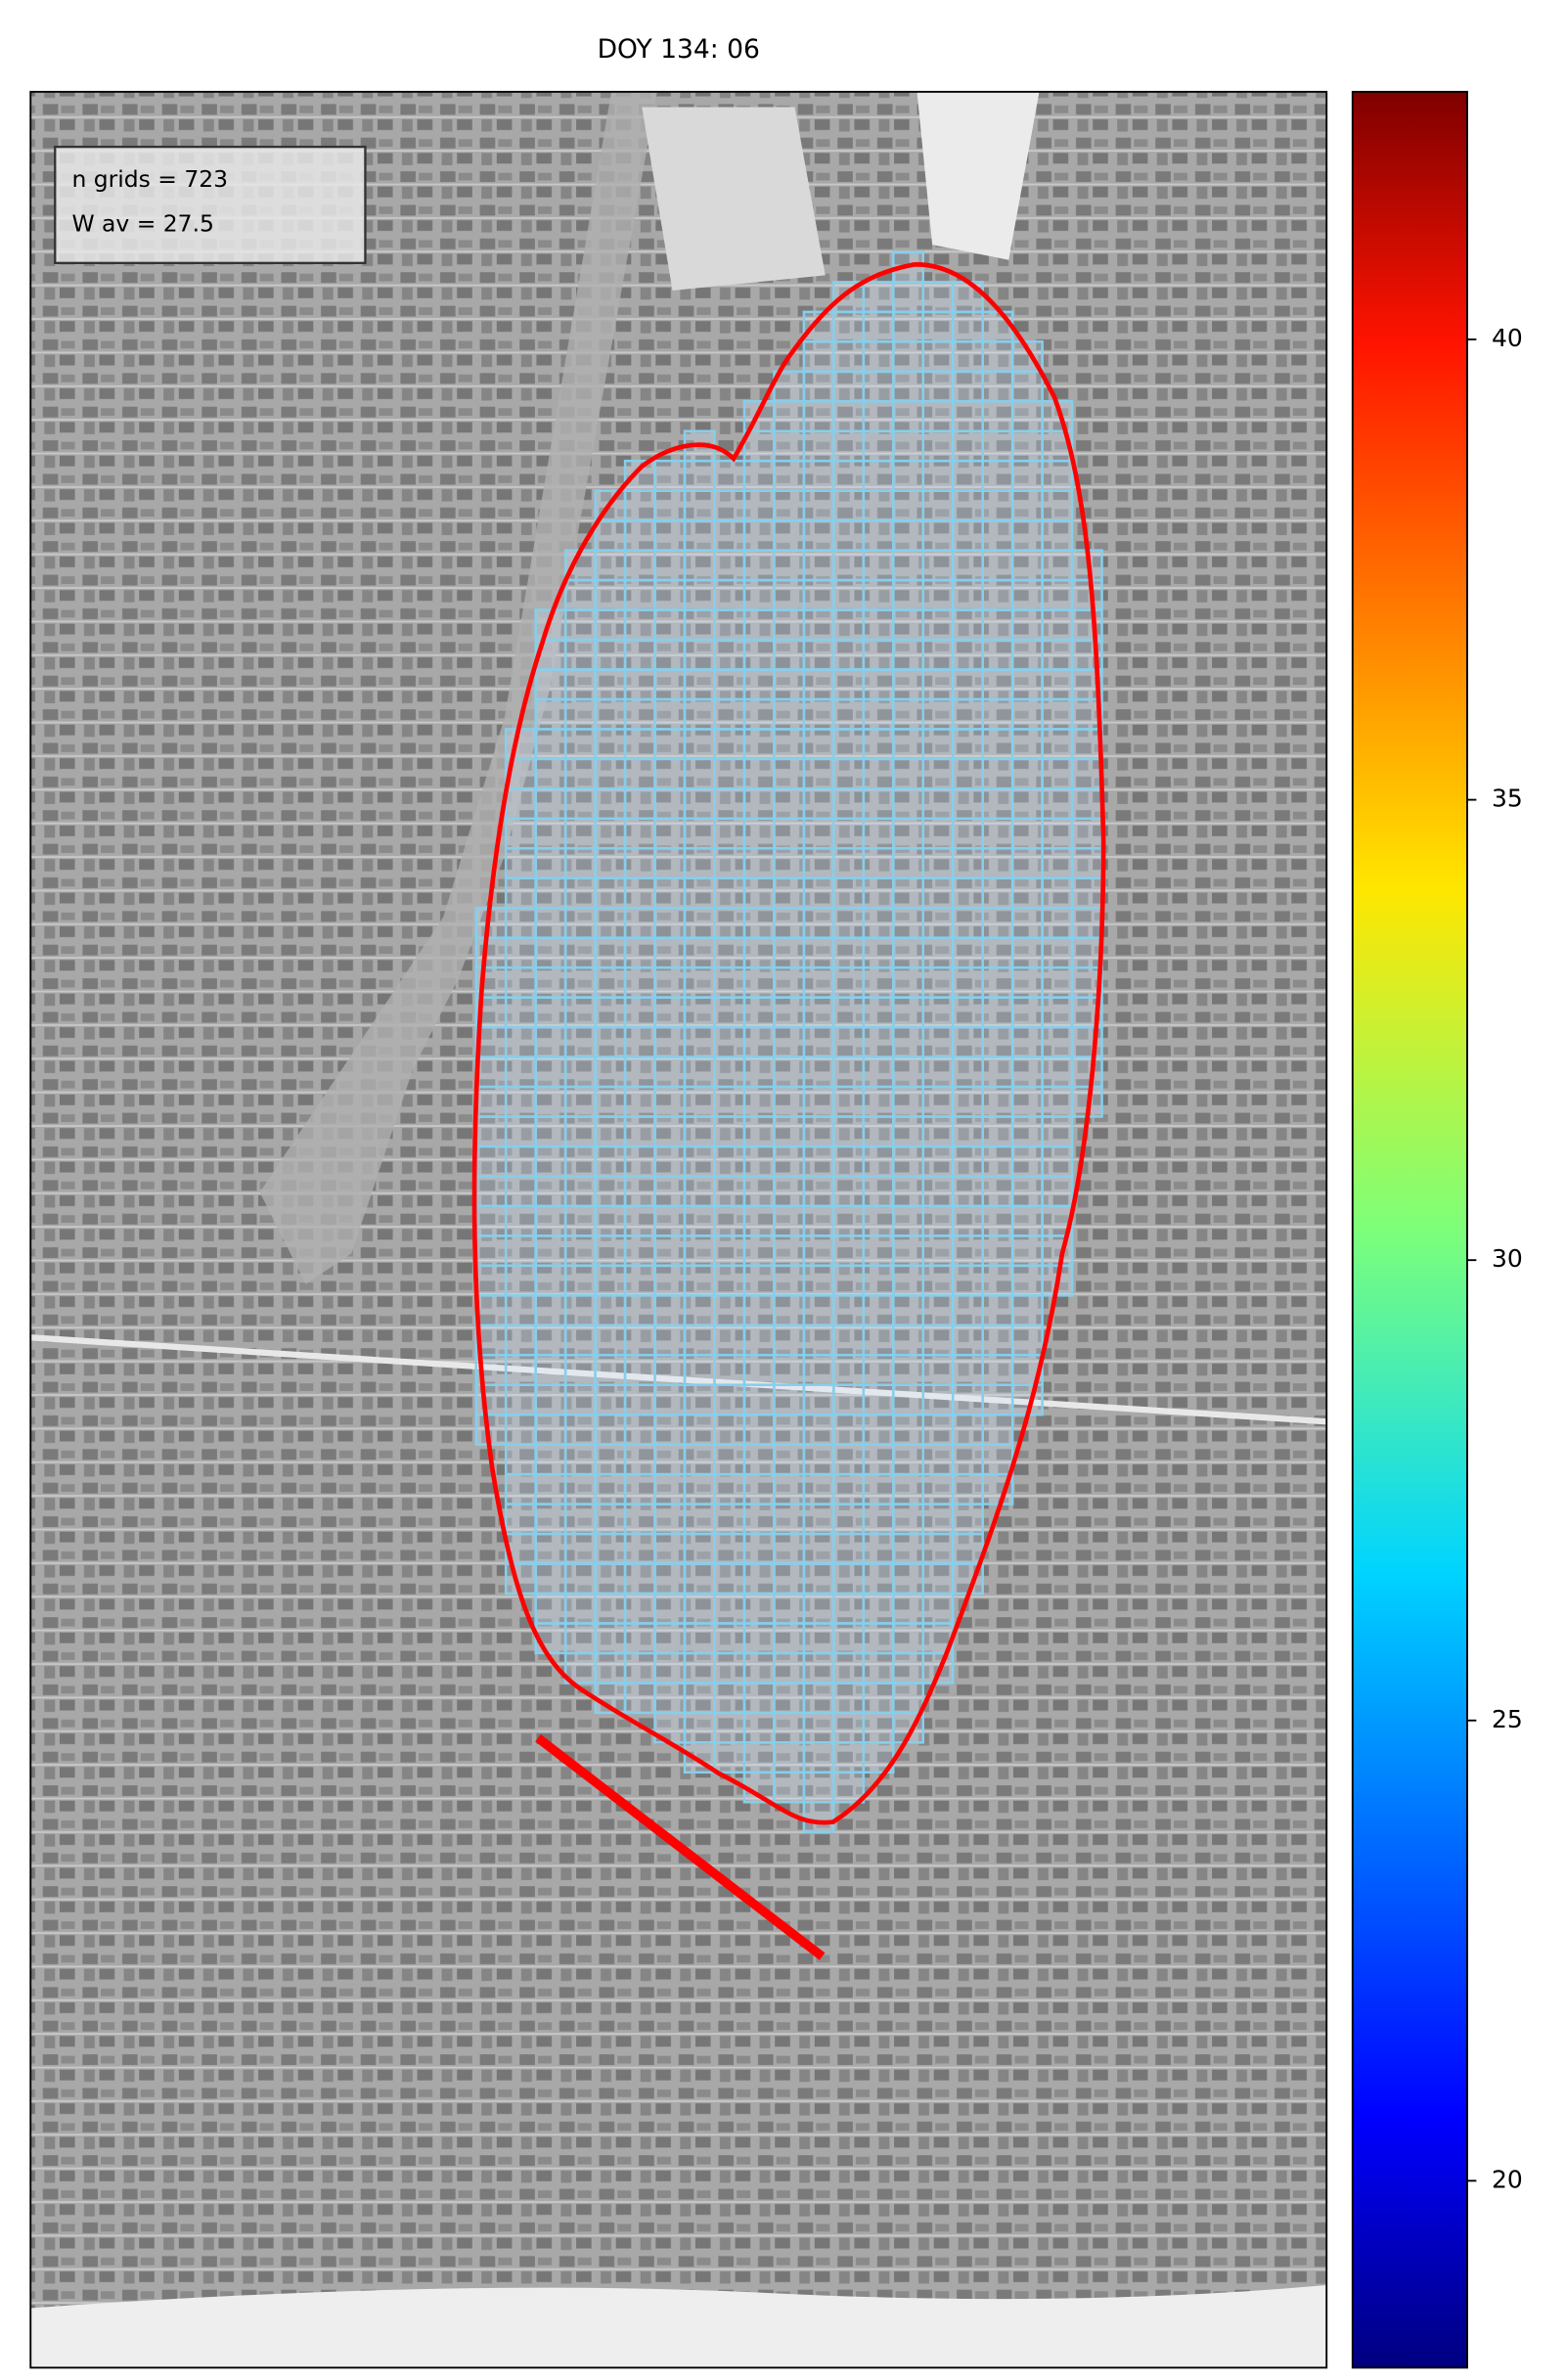  Describe the element at coordinates (678, 2326) in the screenshot. I see `river` at that location.